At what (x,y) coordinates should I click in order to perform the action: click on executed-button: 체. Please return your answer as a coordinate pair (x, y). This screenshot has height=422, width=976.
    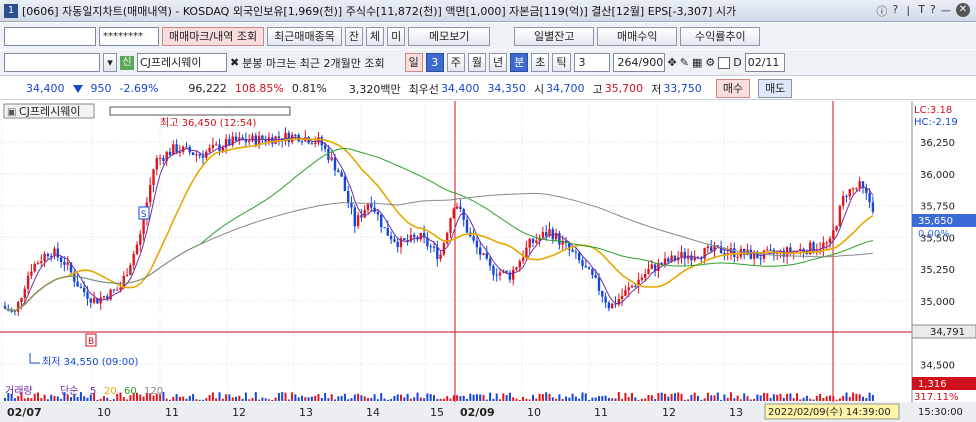
    Looking at the image, I should click on (375, 36).